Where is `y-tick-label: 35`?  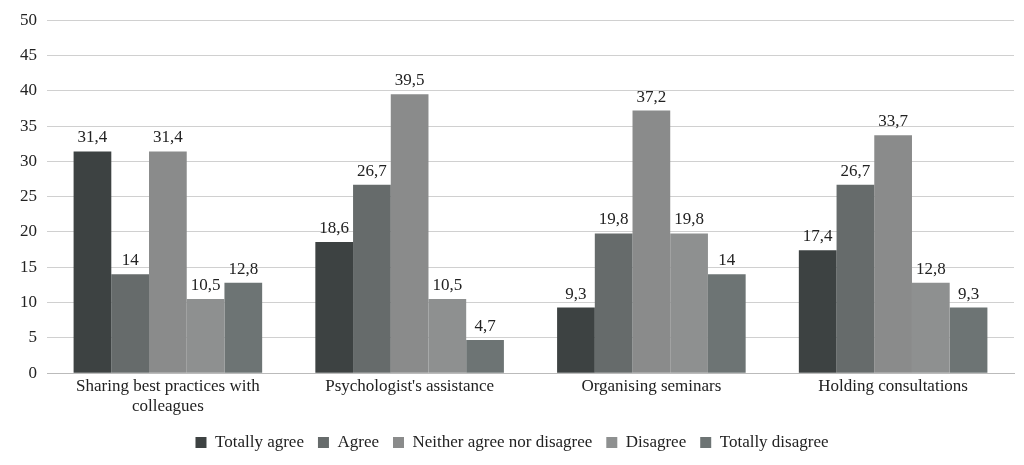
y-tick-label: 35 is located at coordinates (28, 125).